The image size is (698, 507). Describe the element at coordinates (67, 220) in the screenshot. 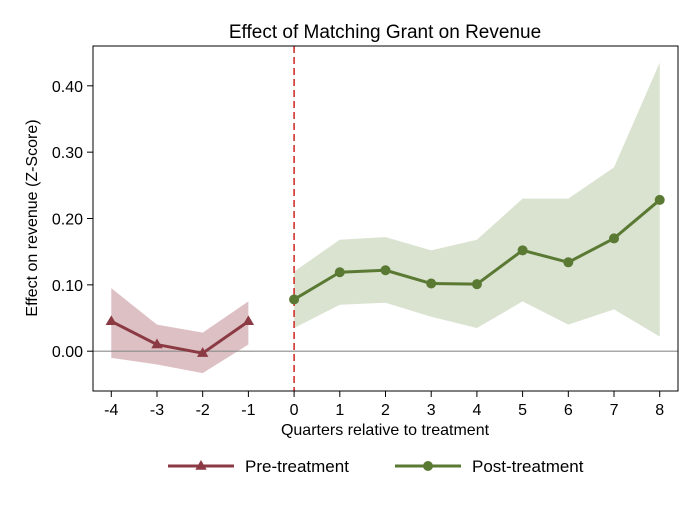

I see `y-tick-label: 0.20` at that location.